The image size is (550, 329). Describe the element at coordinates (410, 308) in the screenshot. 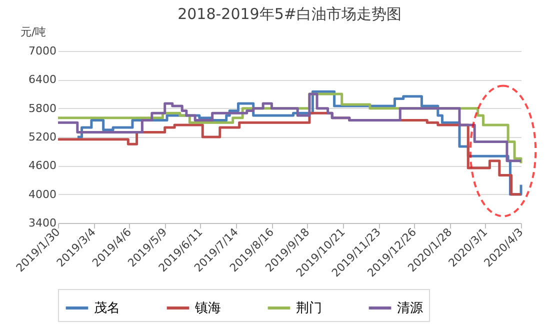

I see `legend-label: 清源` at that location.